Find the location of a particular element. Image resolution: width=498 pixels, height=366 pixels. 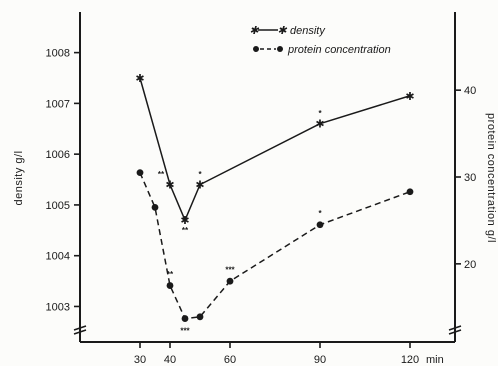

left-y-tick-label: 1003 is located at coordinates (58, 307).